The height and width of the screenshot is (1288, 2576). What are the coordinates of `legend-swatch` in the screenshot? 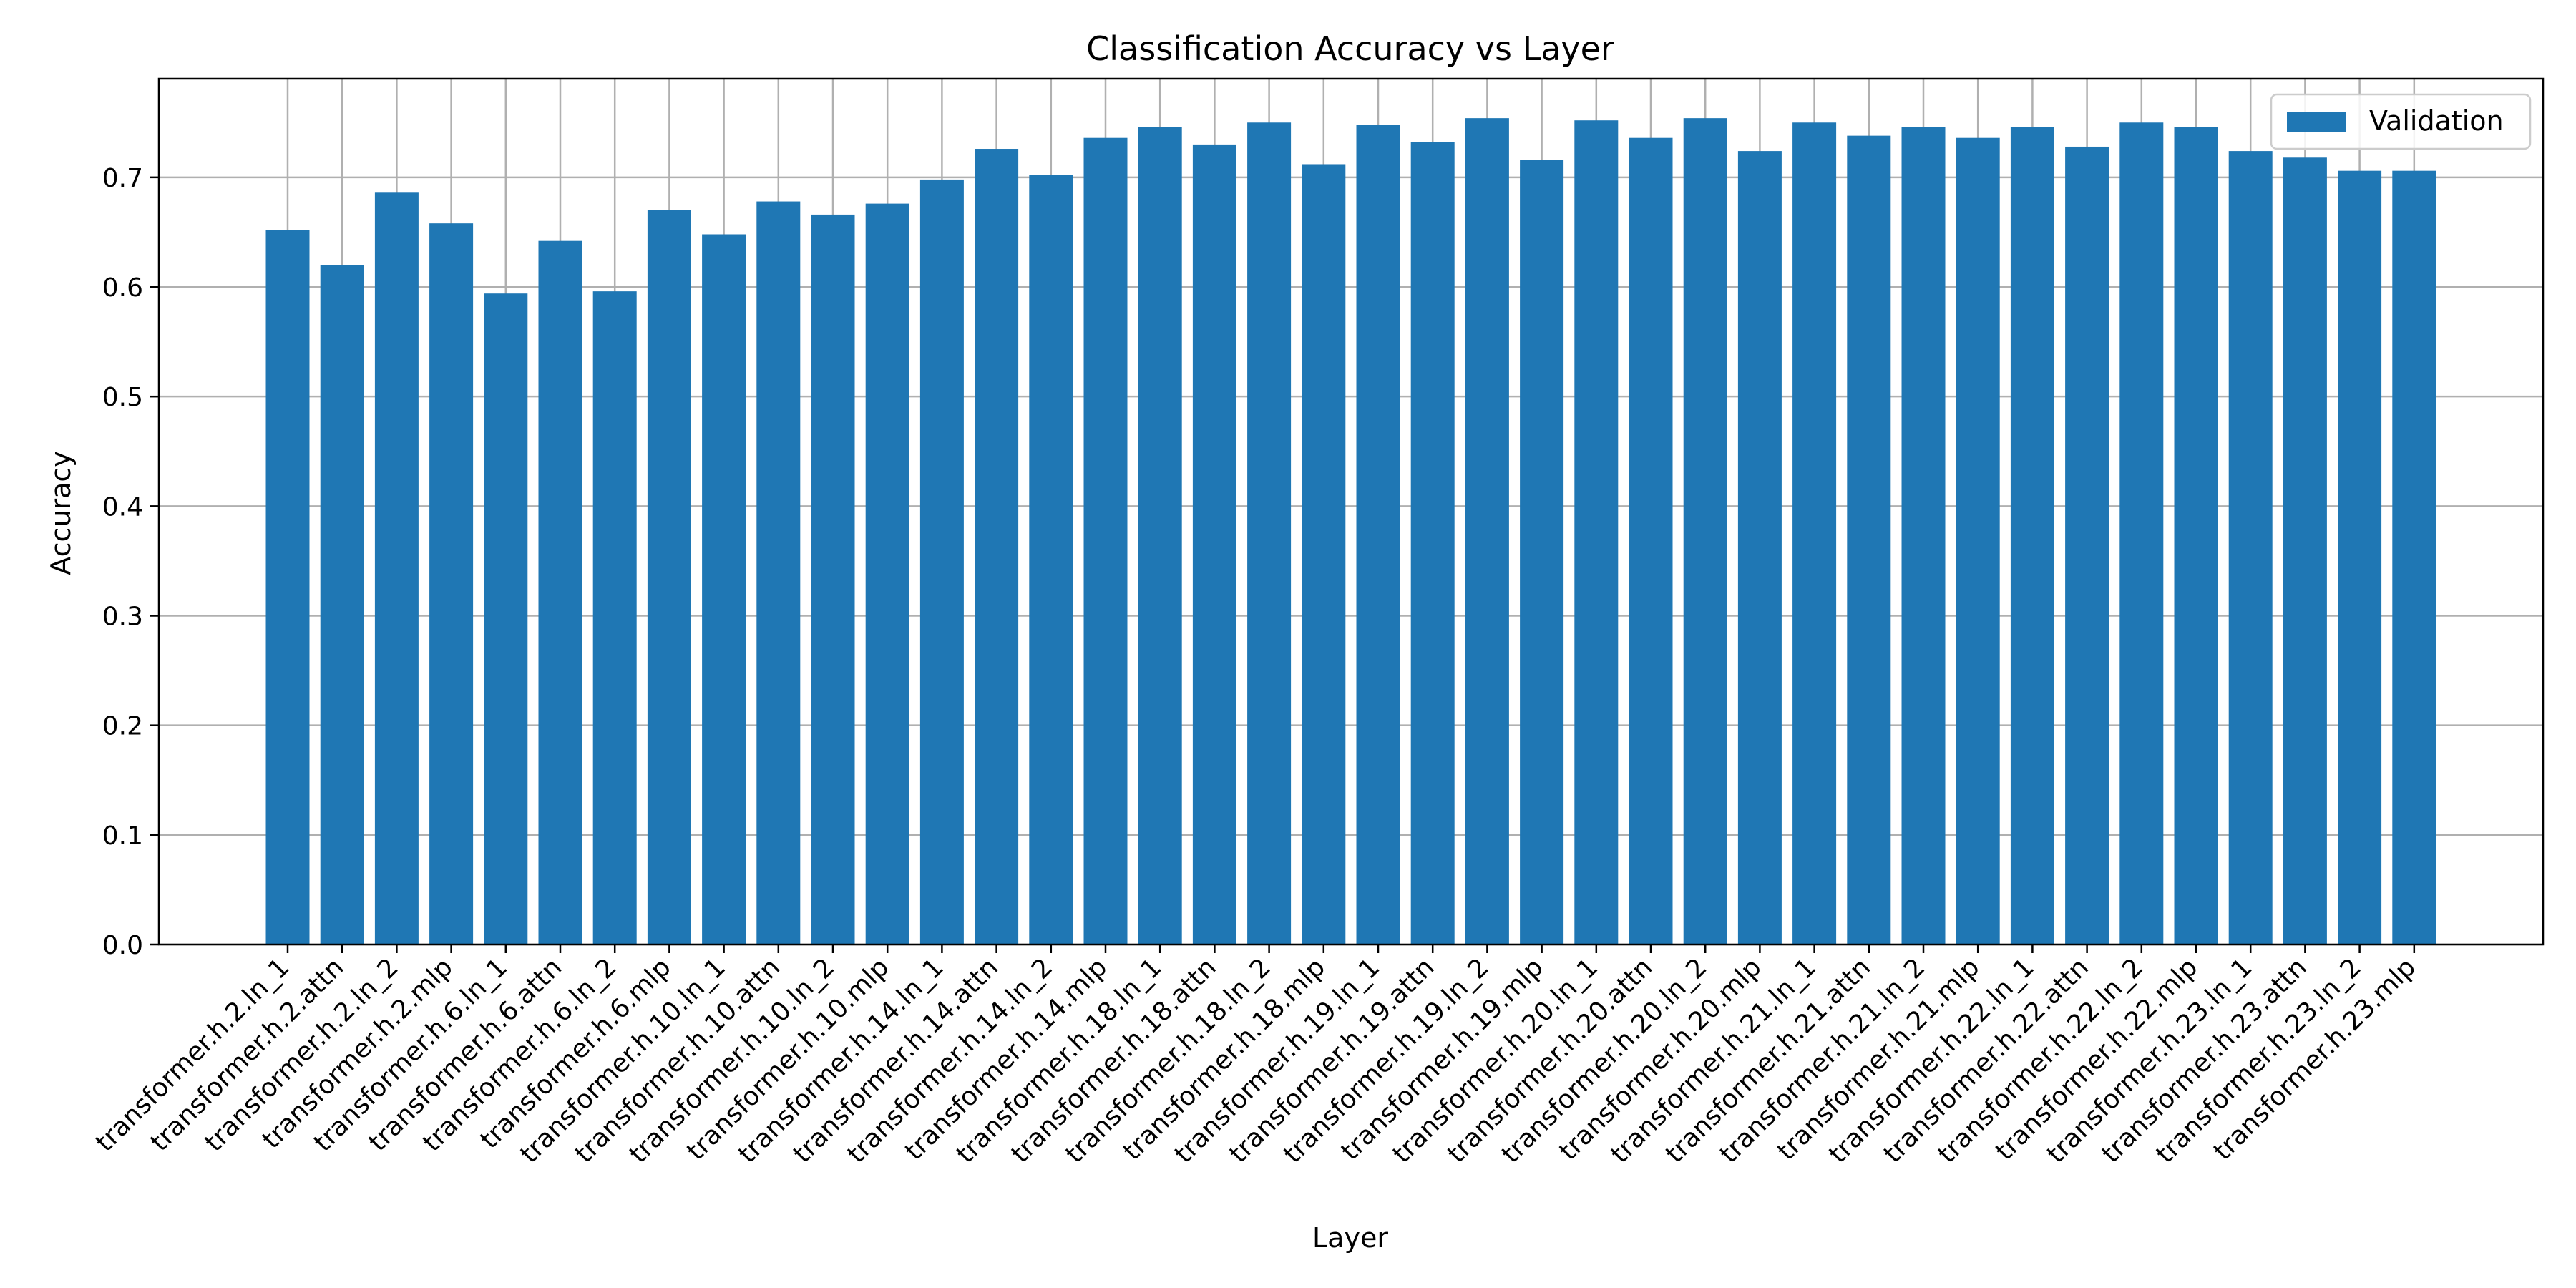 It's located at (2316, 122).